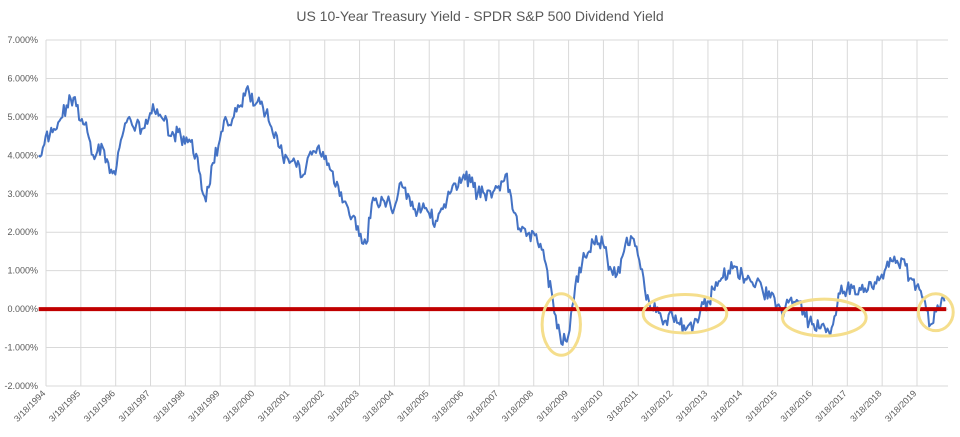 The width and height of the screenshot is (960, 437). Describe the element at coordinates (22, 78) in the screenshot. I see `y-tick-label: 6.000%` at that location.